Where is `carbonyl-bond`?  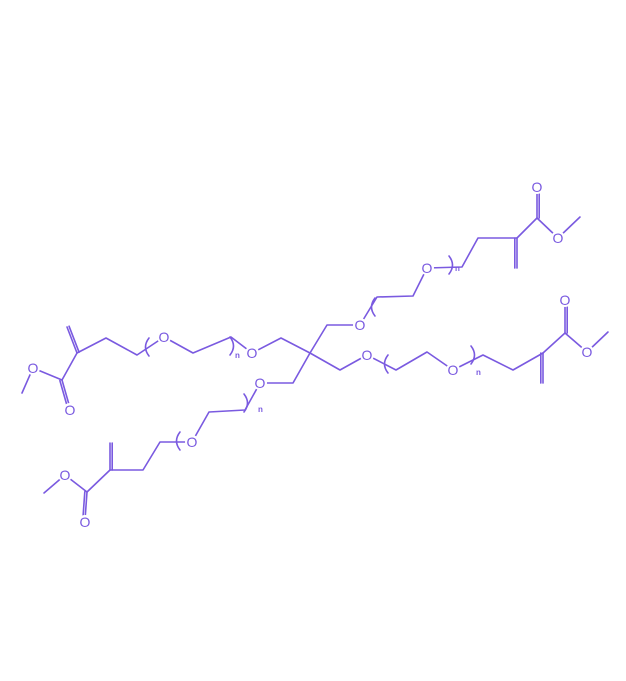 carbonyl-bond is located at coordinates (84, 506).